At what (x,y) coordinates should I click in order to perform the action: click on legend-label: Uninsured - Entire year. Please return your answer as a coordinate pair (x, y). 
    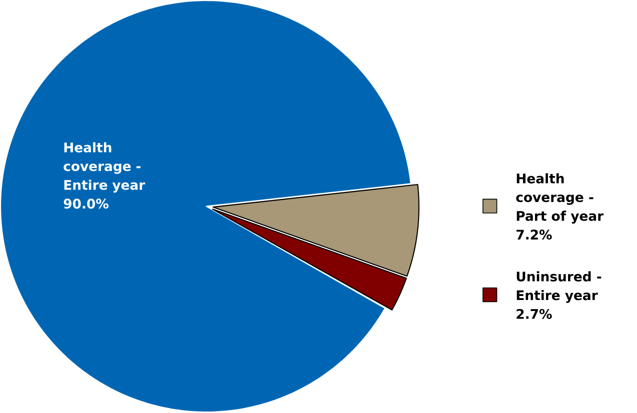
    Looking at the image, I should click on (559, 287).